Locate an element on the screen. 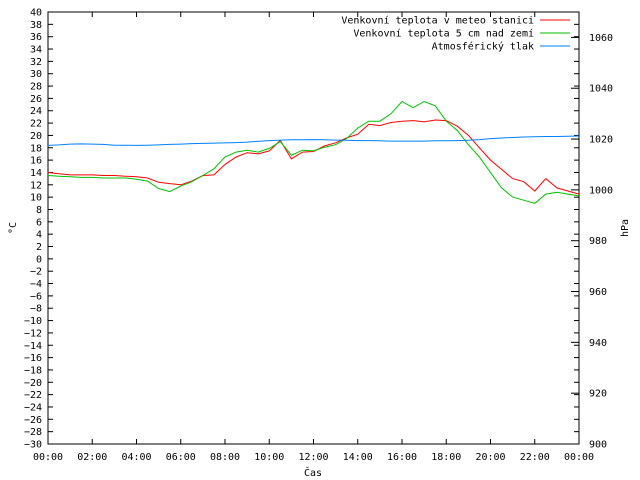 This screenshot has width=640, height=480. y-tick-label: 2 is located at coordinates (39, 247).